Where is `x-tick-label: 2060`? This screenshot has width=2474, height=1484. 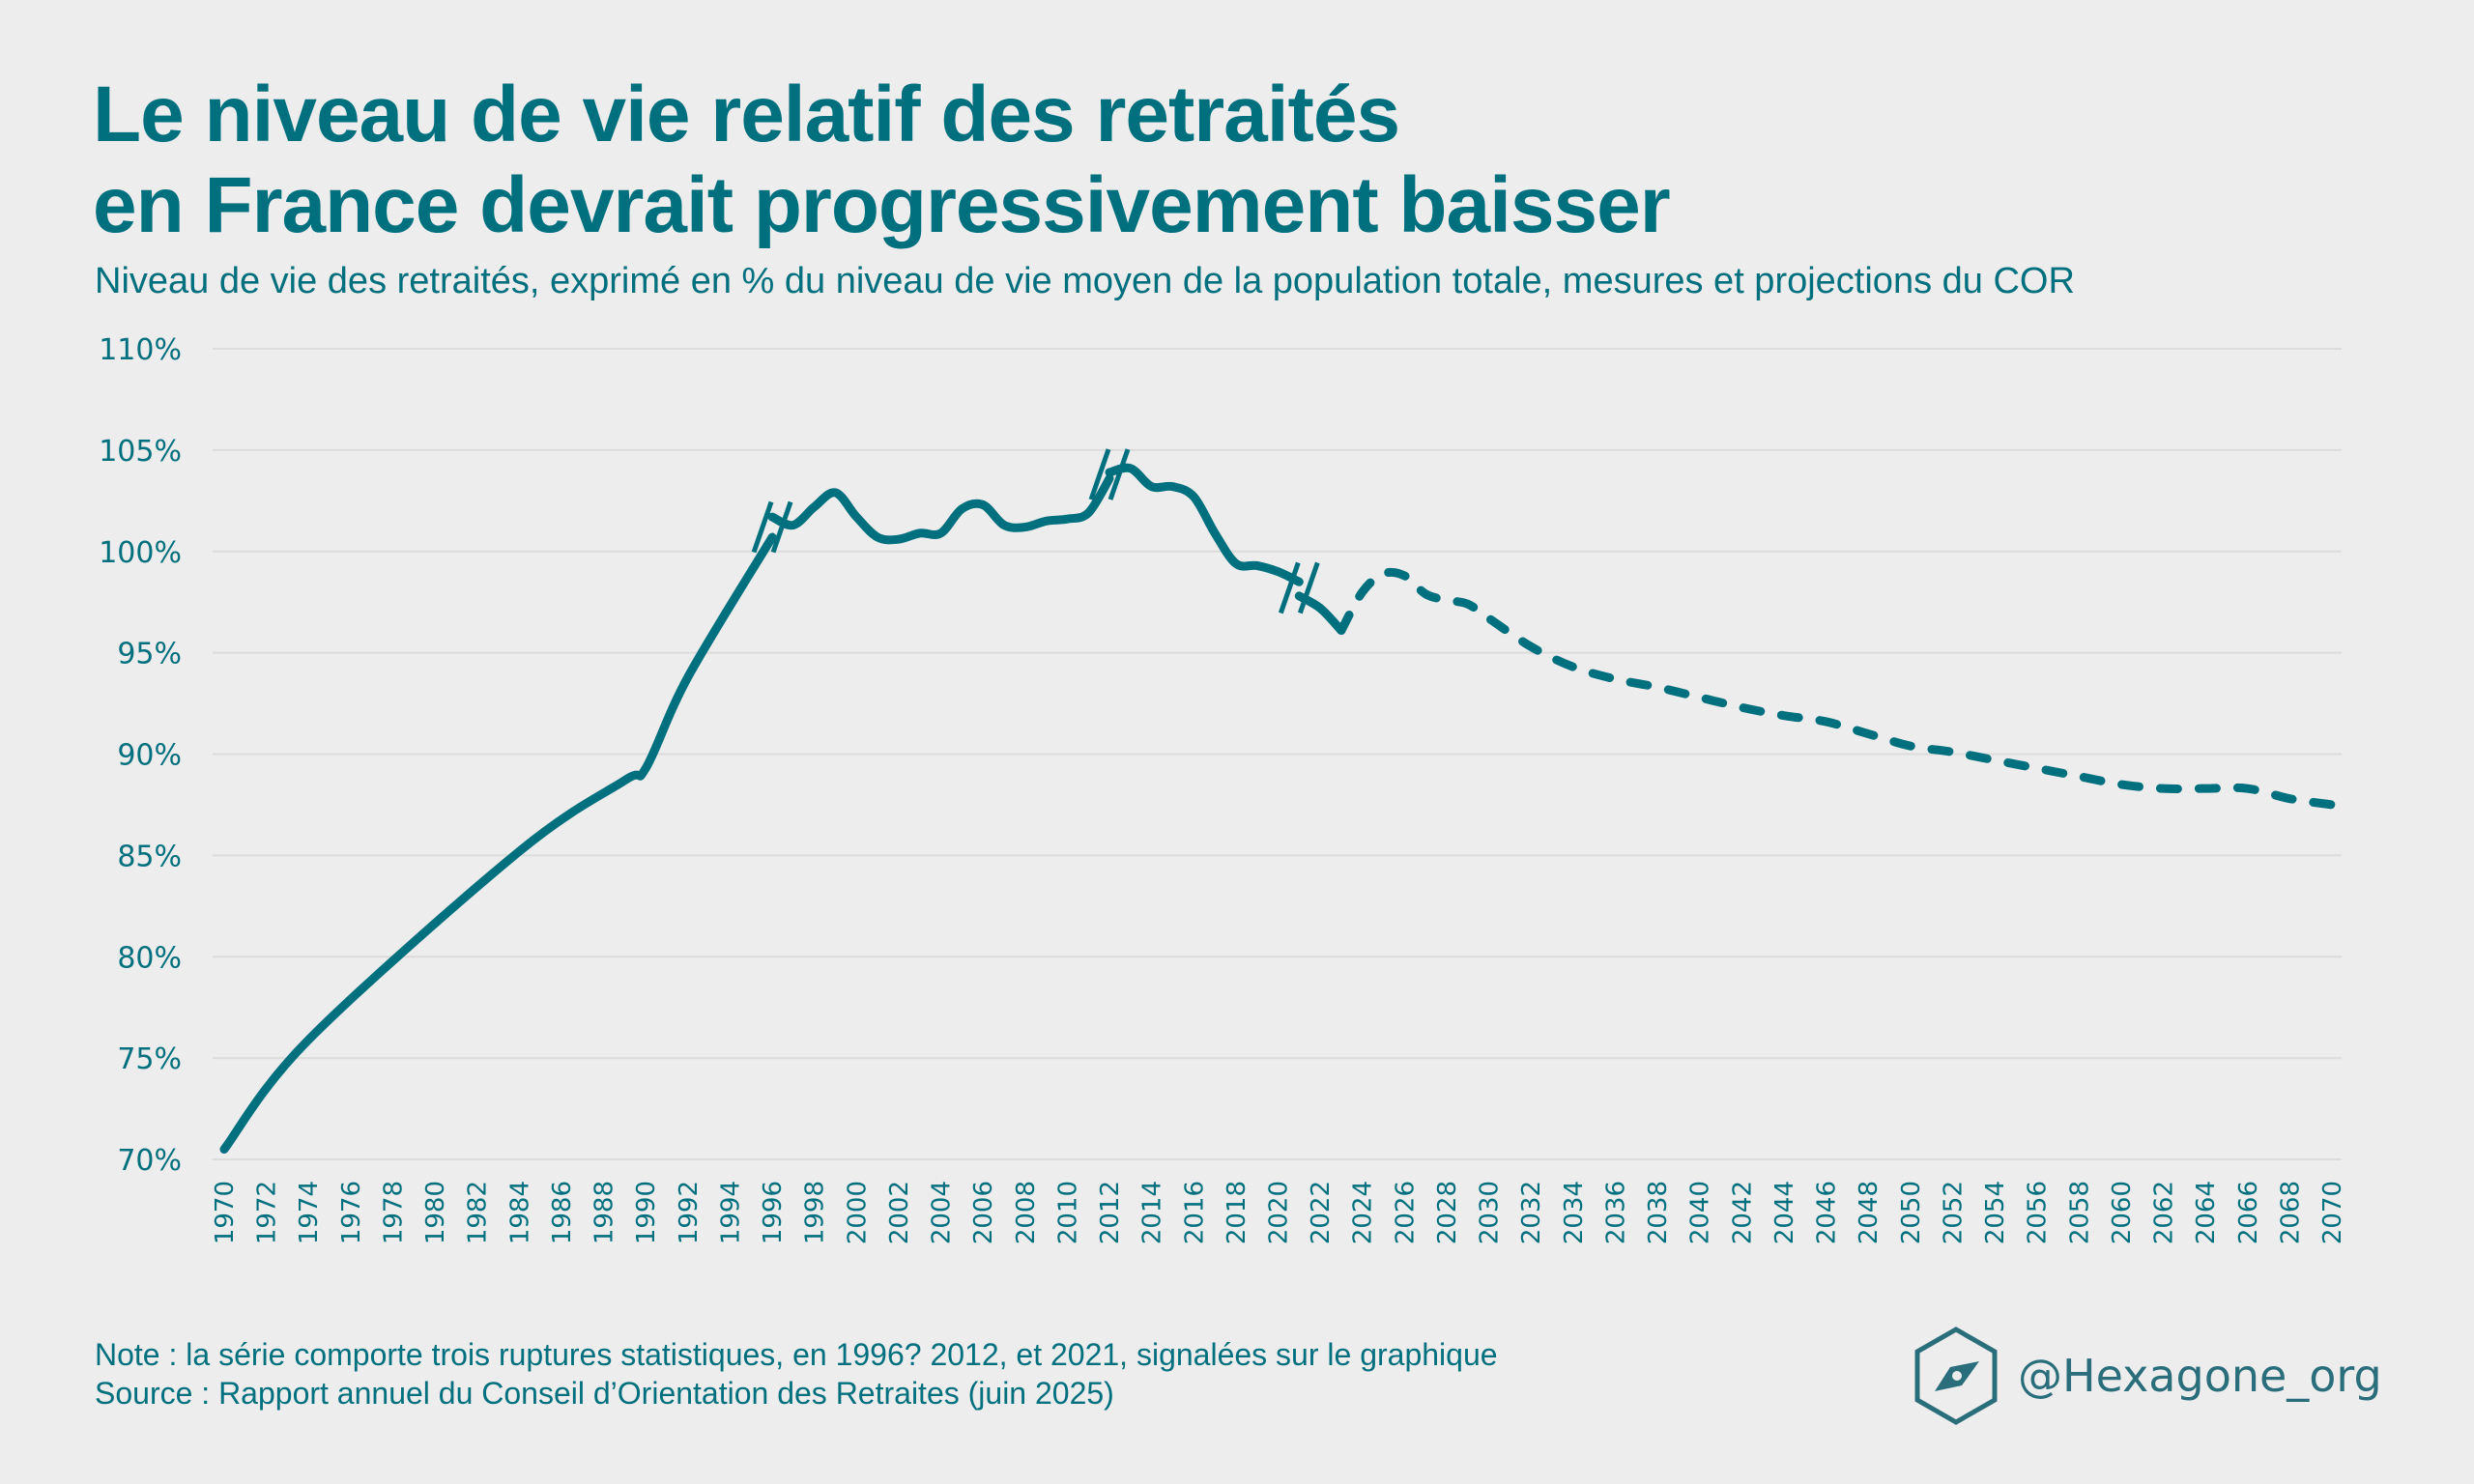 x-tick-label: 2060 is located at coordinates (2123, 1212).